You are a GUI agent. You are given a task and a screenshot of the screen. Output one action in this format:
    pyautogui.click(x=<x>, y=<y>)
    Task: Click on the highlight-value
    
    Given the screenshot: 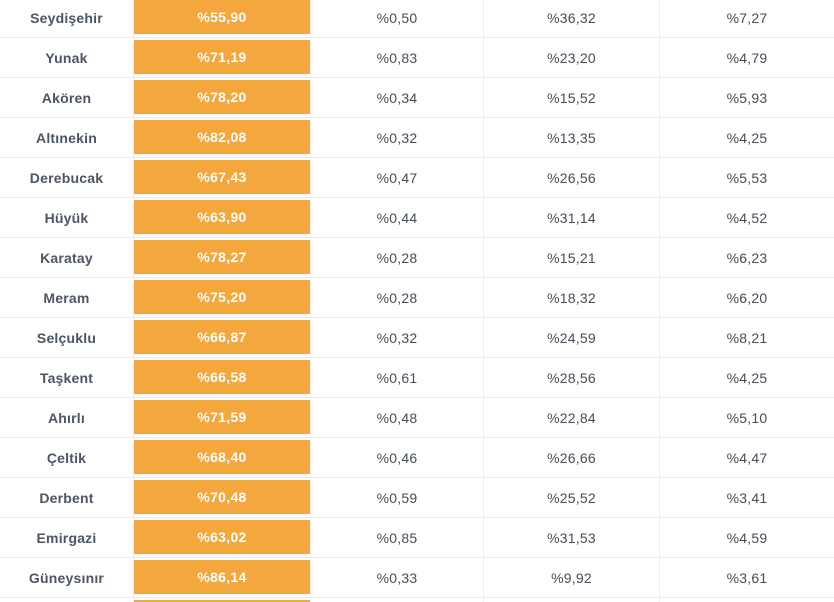 What is the action you would take?
    pyautogui.click(x=222, y=601)
    